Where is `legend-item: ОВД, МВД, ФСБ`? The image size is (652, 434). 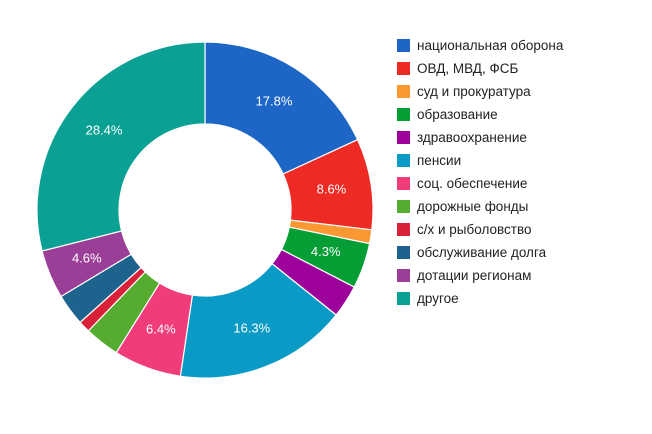
legend-item: ОВД, МВД, ФСБ is located at coordinates (480, 68).